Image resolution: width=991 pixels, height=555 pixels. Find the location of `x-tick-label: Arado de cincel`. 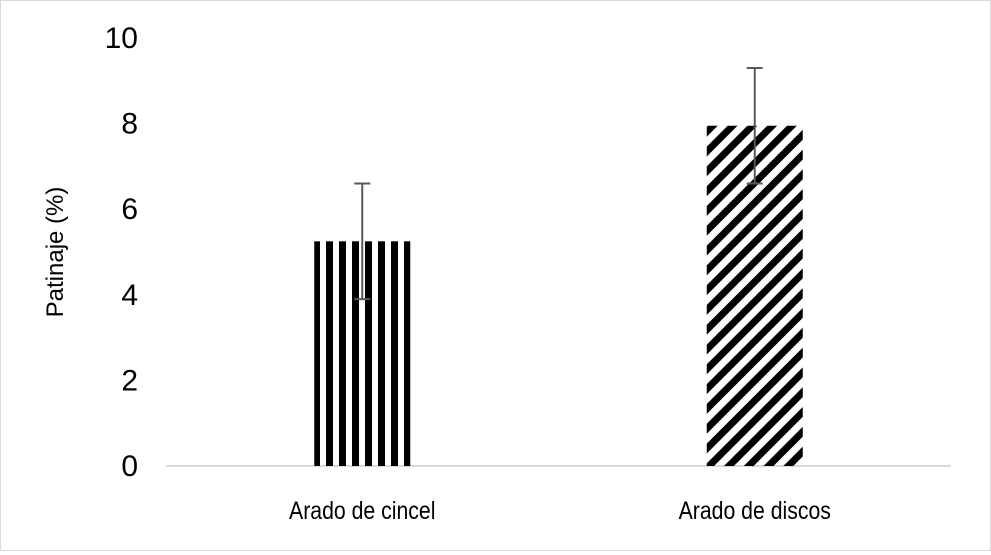

x-tick-label: Arado de cincel is located at coordinates (362, 510).